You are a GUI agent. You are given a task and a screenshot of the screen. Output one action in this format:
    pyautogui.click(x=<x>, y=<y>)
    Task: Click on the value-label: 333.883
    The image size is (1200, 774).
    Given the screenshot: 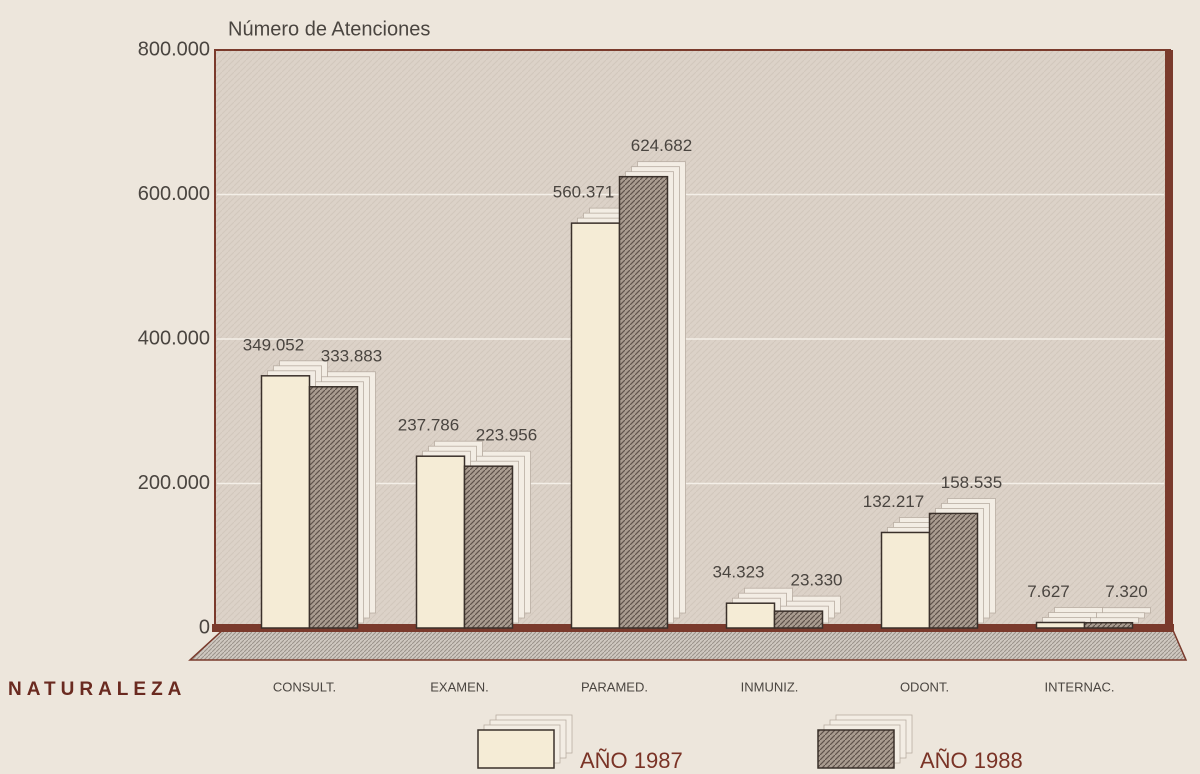 What is the action you would take?
    pyautogui.click(x=351, y=355)
    